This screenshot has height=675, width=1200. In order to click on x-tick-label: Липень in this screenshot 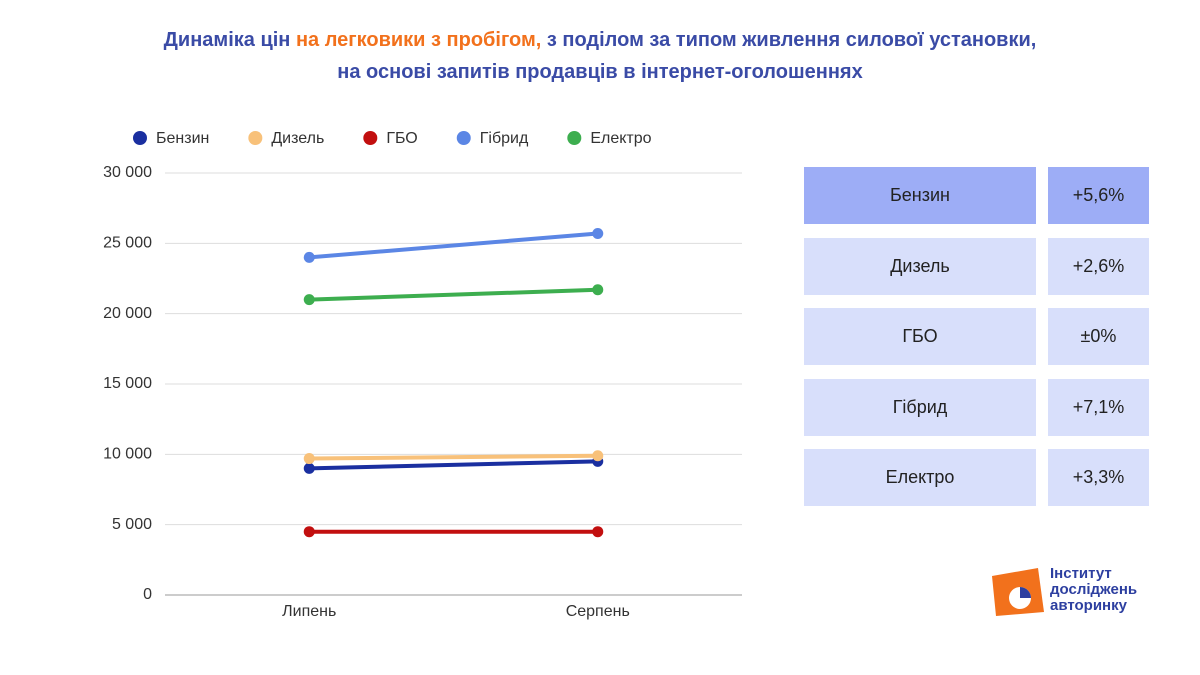, I will do `click(309, 611)`.